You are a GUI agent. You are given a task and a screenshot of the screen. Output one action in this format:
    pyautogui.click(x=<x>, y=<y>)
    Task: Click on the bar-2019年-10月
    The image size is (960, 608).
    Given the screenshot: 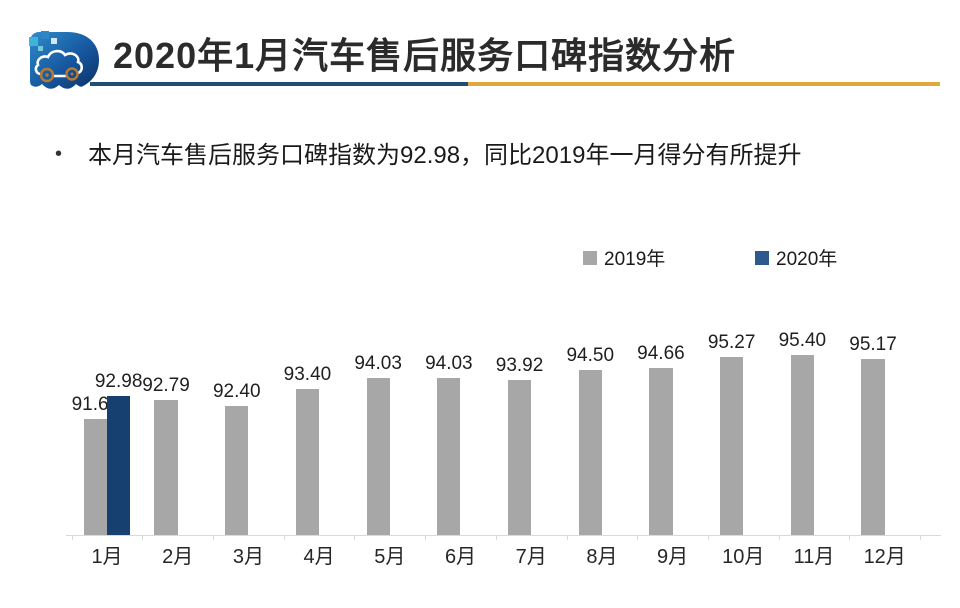 What is the action you would take?
    pyautogui.click(x=732, y=446)
    